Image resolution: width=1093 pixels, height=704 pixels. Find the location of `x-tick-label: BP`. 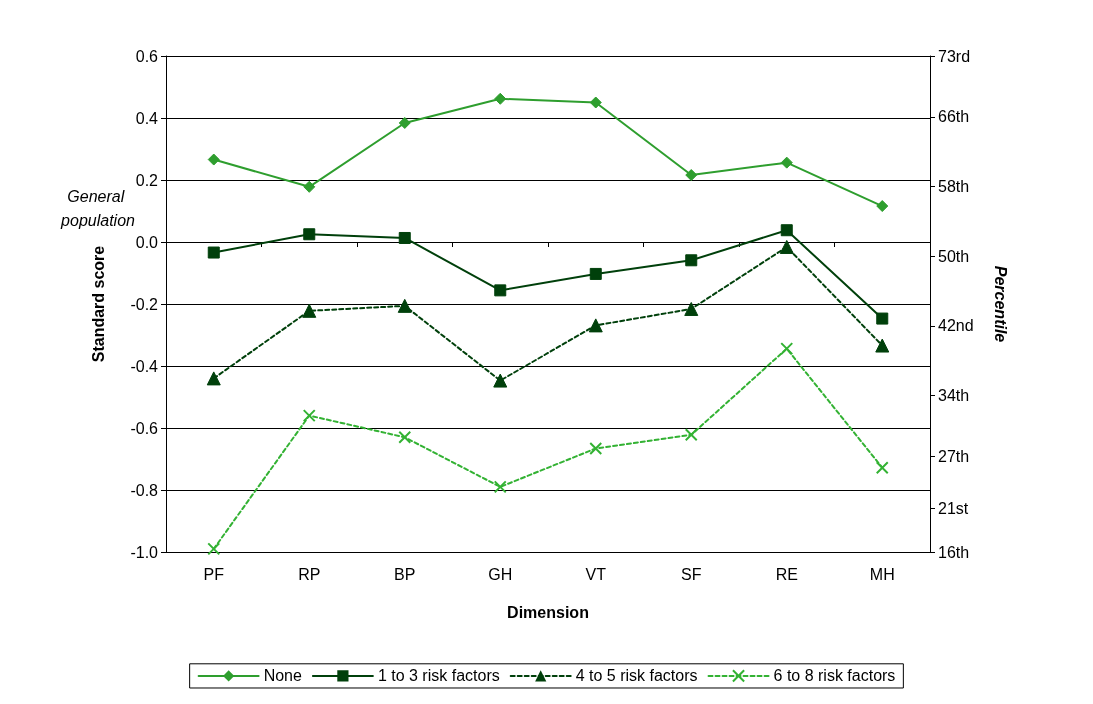

x-tick-label: BP is located at coordinates (405, 574).